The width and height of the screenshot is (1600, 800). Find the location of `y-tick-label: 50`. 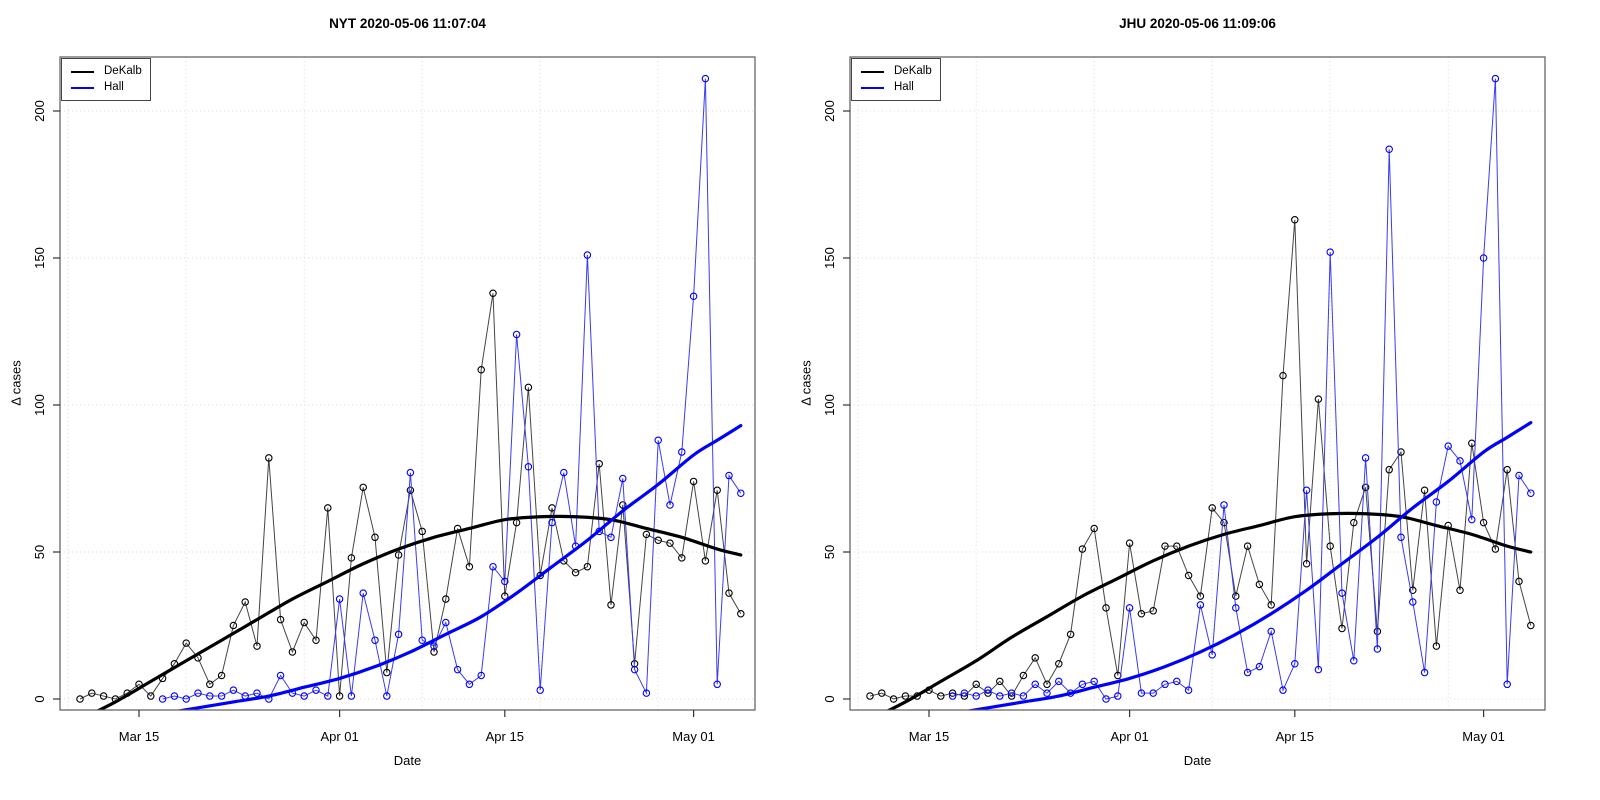

y-tick-label: 50 is located at coordinates (39, 552).